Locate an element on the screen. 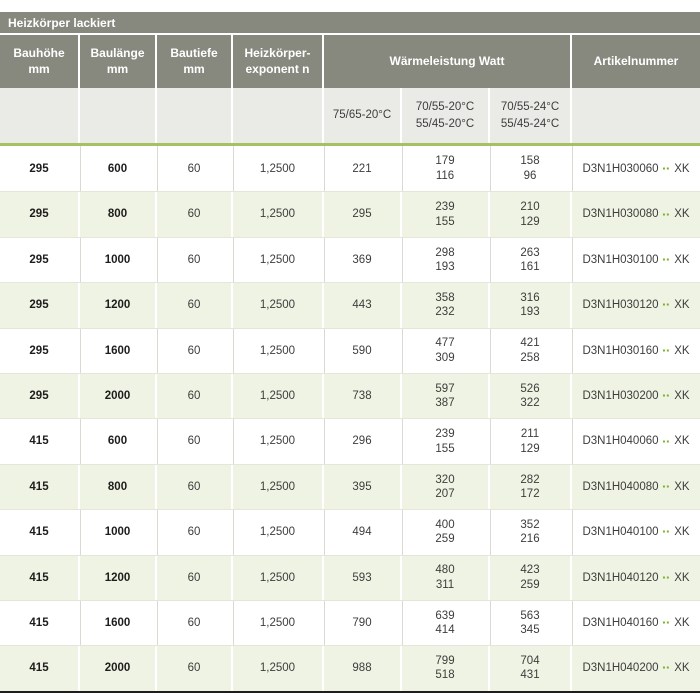 Image resolution: width=700 pixels, height=700 pixels. cell-artikelnummer: D3N1H030080 ▪▪ XK is located at coordinates (635, 214).